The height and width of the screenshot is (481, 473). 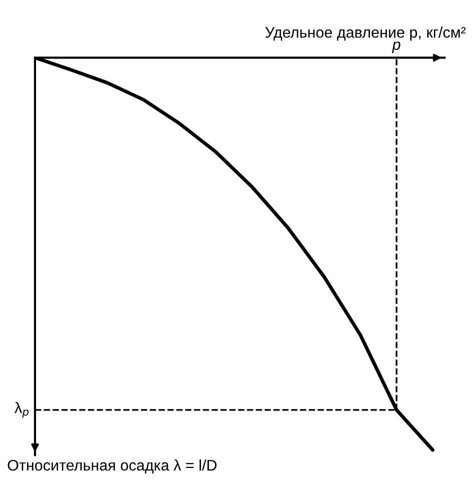 What do you see at coordinates (21, 410) in the screenshot?
I see `ref-line-label: λ$_{p}$` at bounding box center [21, 410].